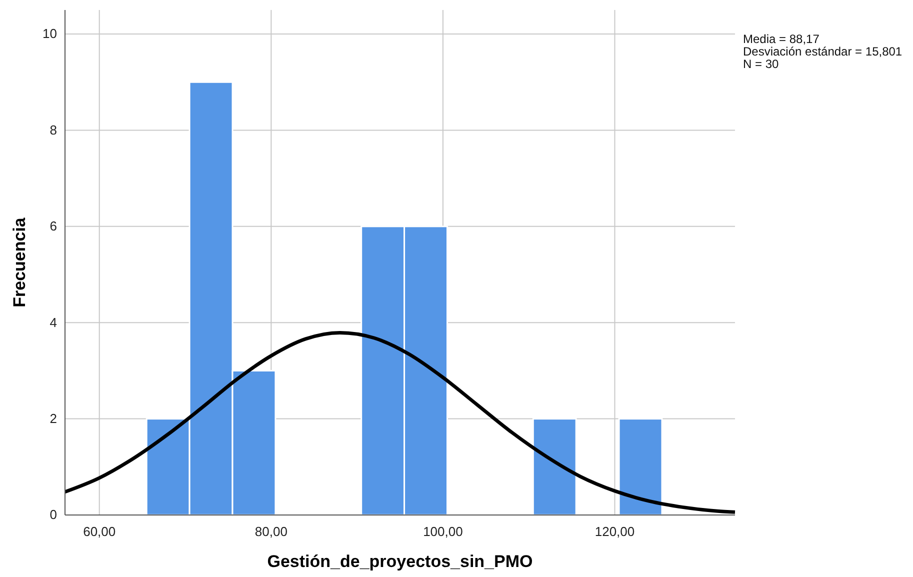 This screenshot has width=913, height=577. I want to click on text: Media = 88,17, so click(781, 39).